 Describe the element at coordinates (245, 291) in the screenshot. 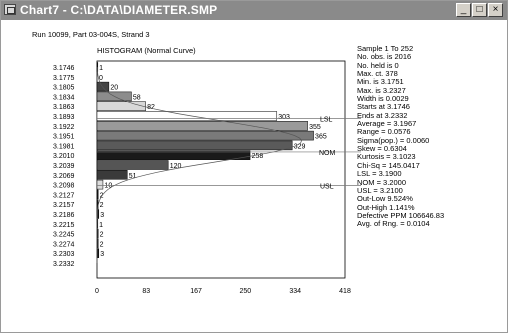

I see `x-tick-label: 250` at that location.